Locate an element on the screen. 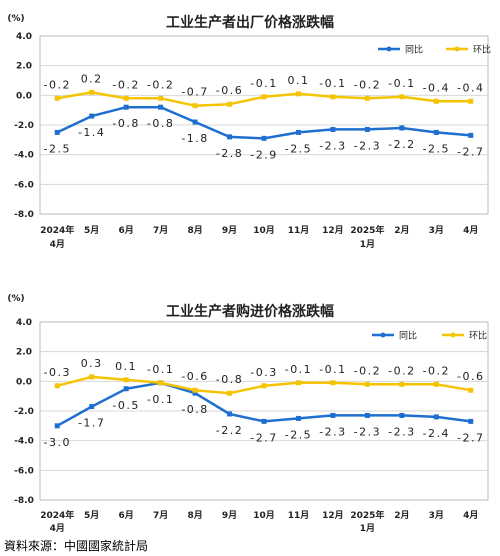 This screenshot has height=556, width=500. c1-y-tick-label: -4.0 is located at coordinates (24, 156).